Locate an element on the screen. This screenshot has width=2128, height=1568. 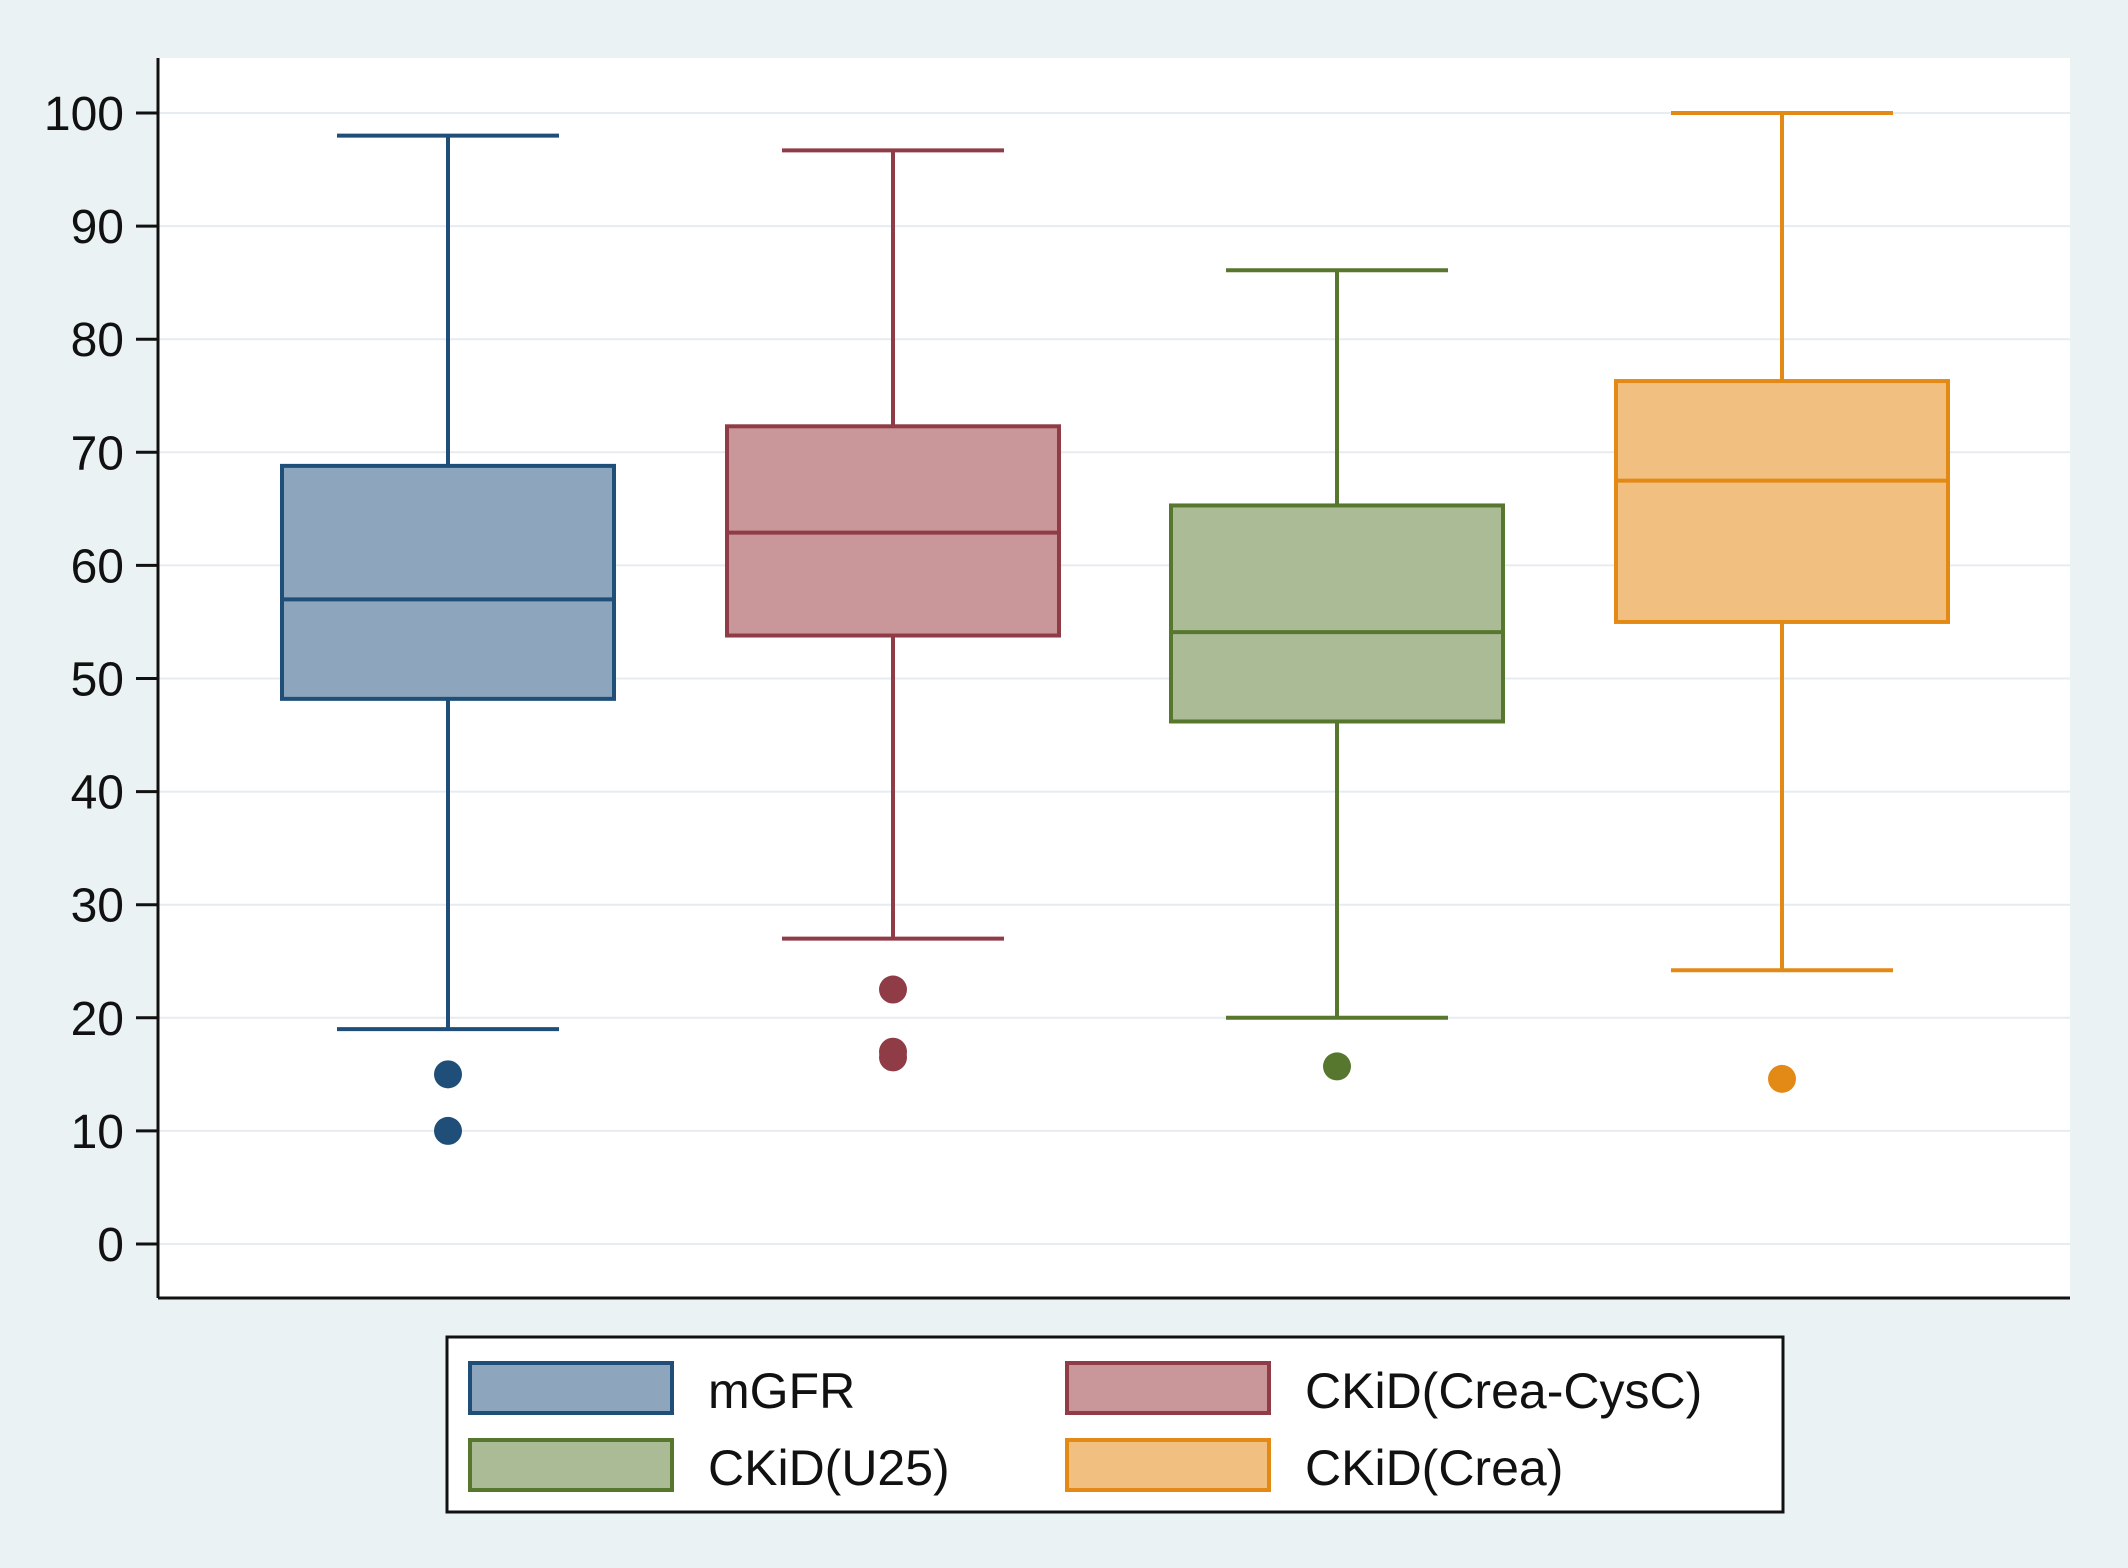
box-mGFR is located at coordinates (448, 639).